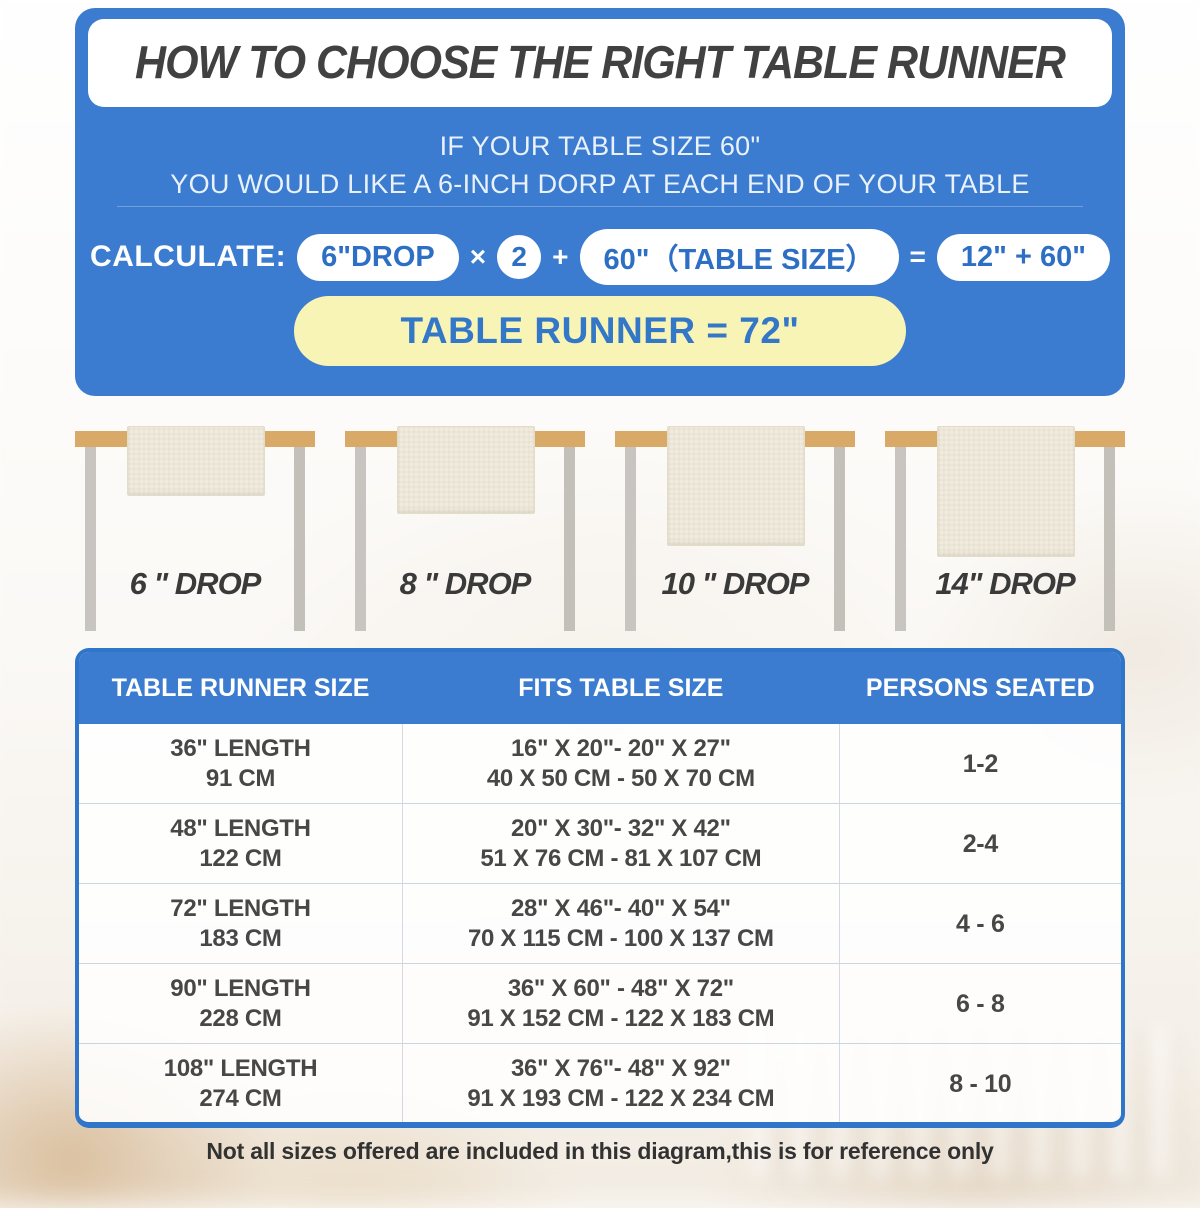 The image size is (1200, 1208). I want to click on runner-size-cell: 90" LENGTH 228 CM, so click(240, 1003).